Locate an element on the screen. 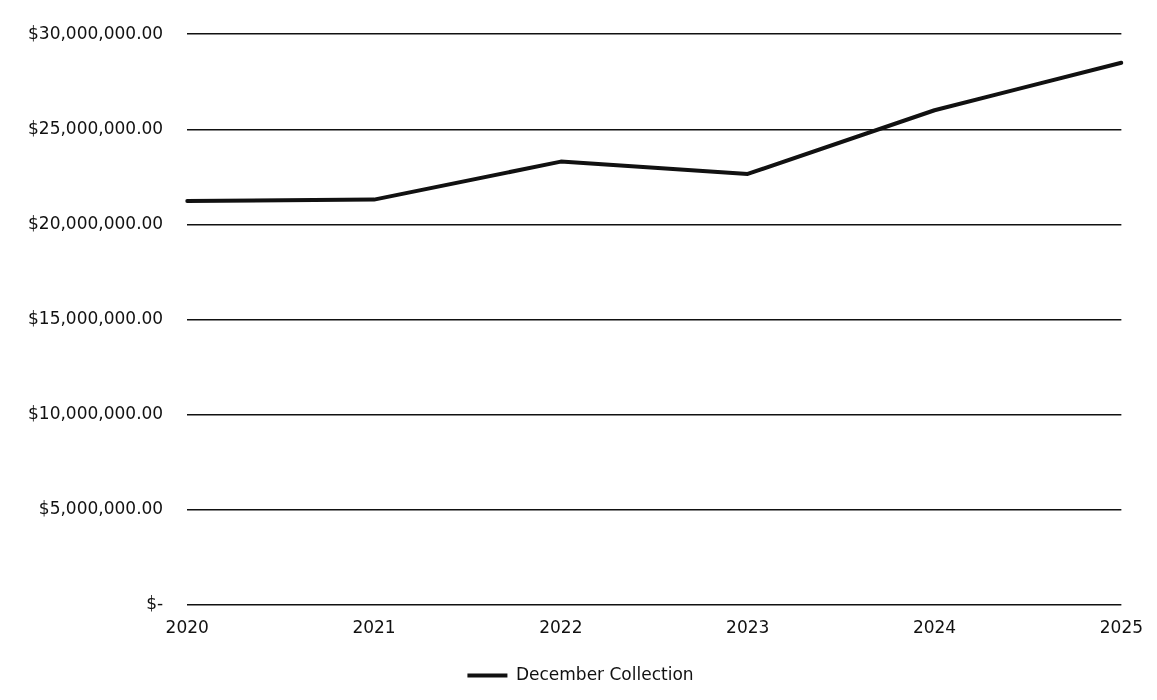 The image size is (1157, 700). x-tick-label: 2020 is located at coordinates (187, 627).